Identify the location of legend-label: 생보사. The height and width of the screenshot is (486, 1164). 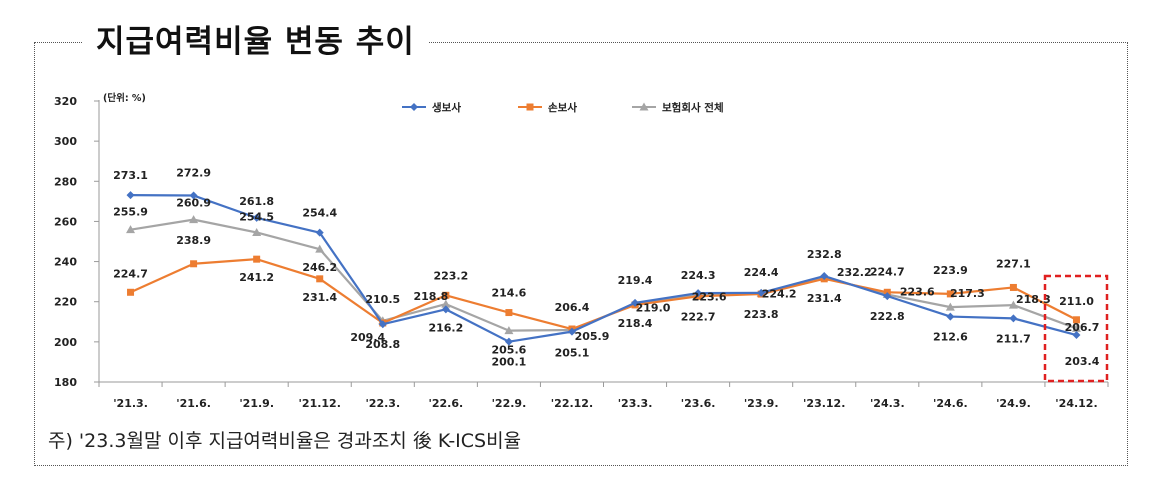
(446, 107).